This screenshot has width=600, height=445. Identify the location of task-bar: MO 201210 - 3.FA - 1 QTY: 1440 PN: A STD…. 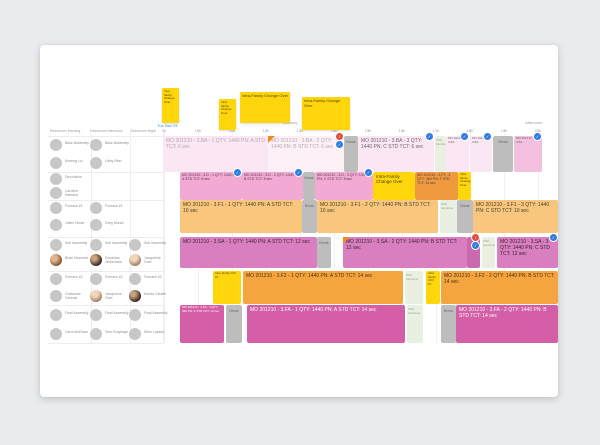
(326, 324).